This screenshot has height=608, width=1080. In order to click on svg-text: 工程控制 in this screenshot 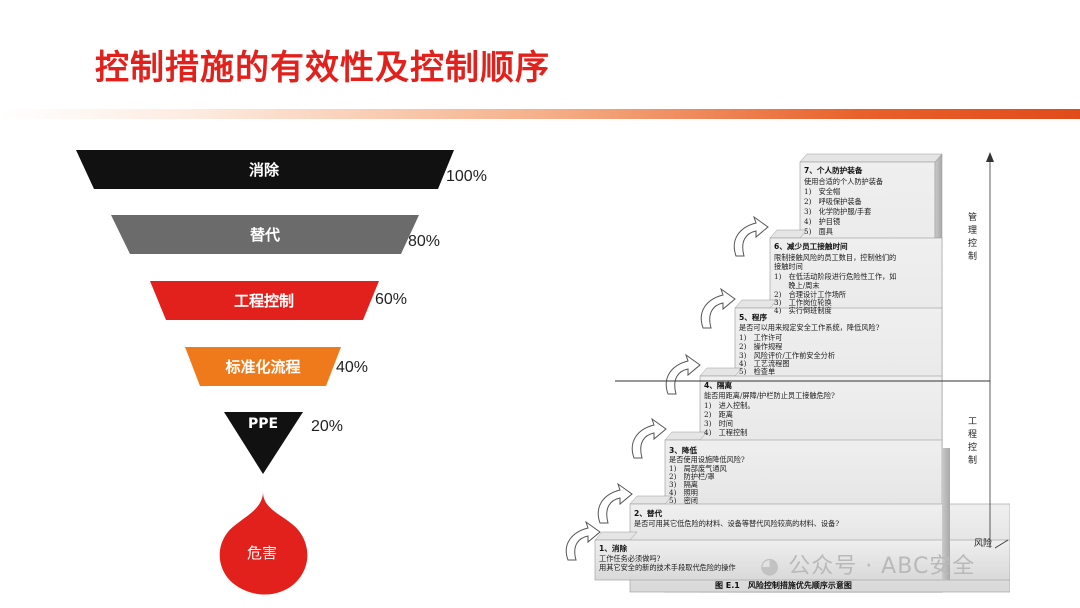, I will do `click(972, 441)`.